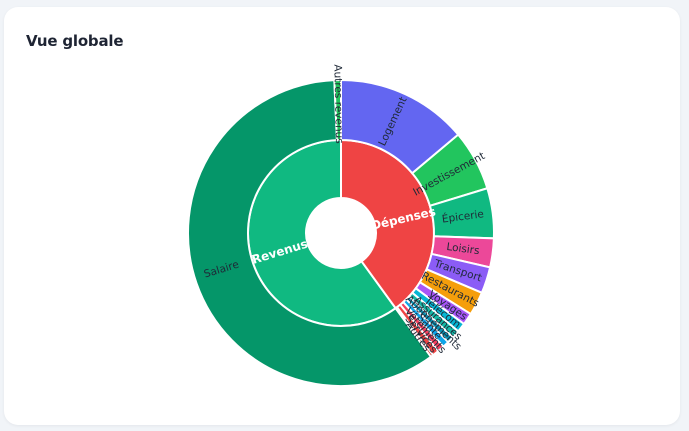  I want to click on label-autres-revenus: Autres revenus, so click(338, 104).